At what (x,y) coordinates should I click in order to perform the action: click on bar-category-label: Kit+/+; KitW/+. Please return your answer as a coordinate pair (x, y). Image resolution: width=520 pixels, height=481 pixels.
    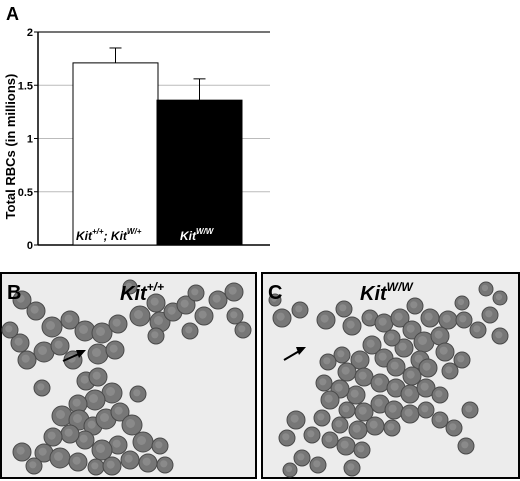
    Looking at the image, I should click on (109, 235).